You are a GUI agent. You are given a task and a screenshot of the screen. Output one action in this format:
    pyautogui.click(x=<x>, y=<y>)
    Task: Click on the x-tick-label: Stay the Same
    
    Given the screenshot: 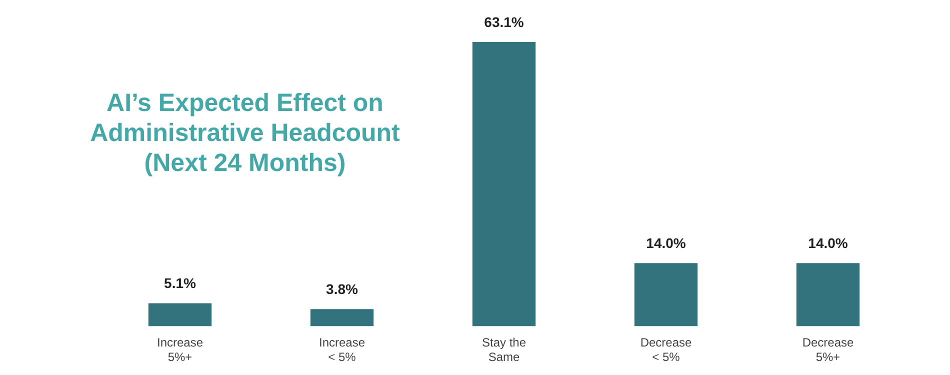 What is the action you would take?
    pyautogui.click(x=504, y=350)
    